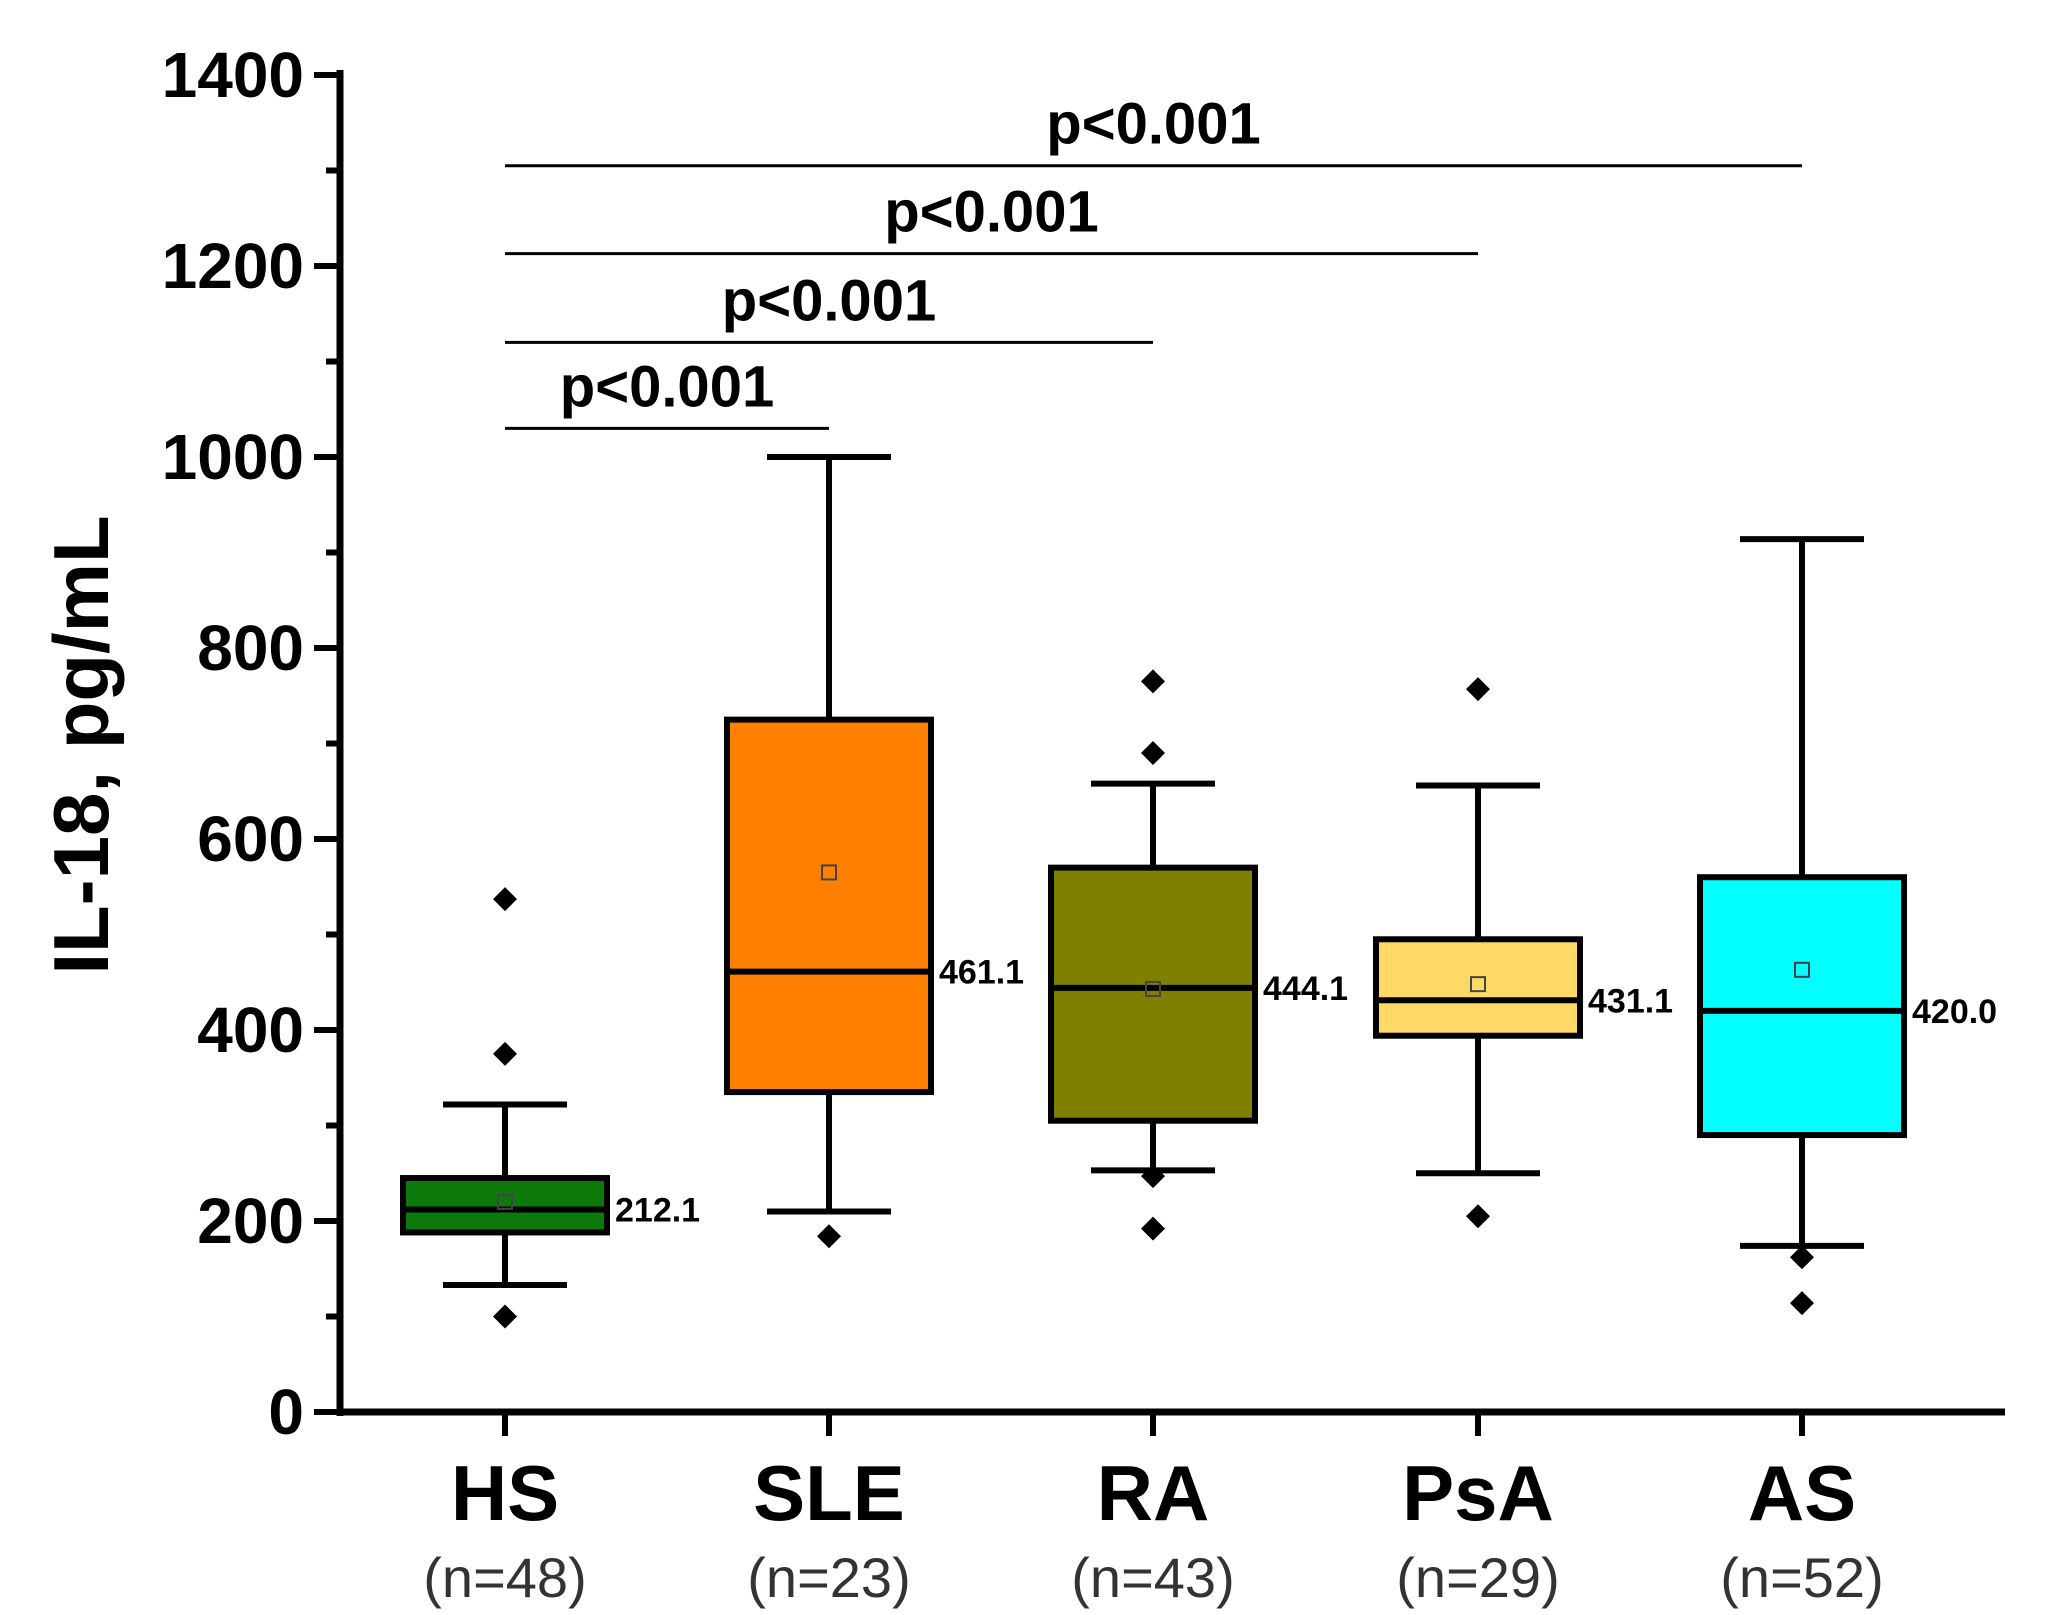 The image size is (2047, 1615). I want to click on y-tick-label: 1000, so click(233, 457).